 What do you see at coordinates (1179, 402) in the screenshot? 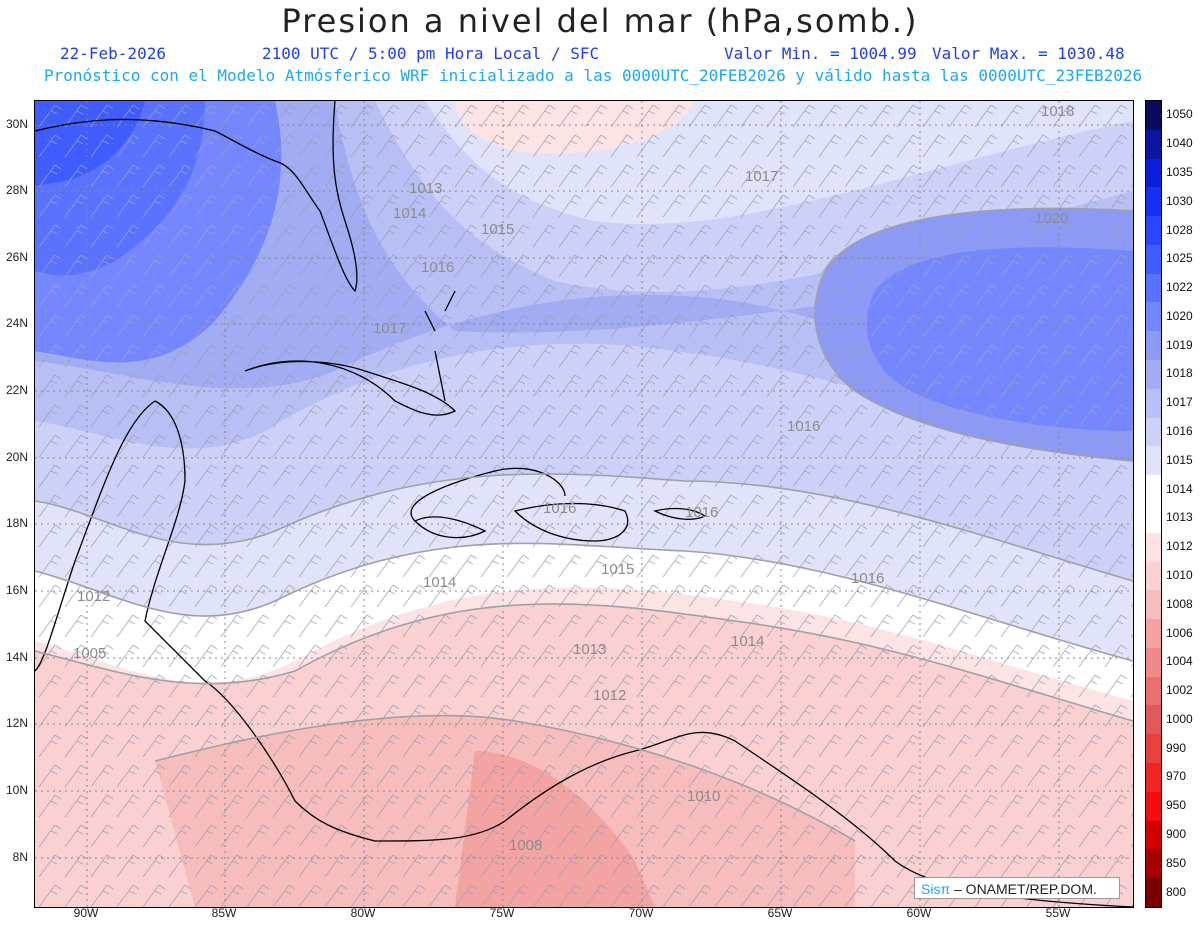
I see `colorbar-label: 1017` at bounding box center [1179, 402].